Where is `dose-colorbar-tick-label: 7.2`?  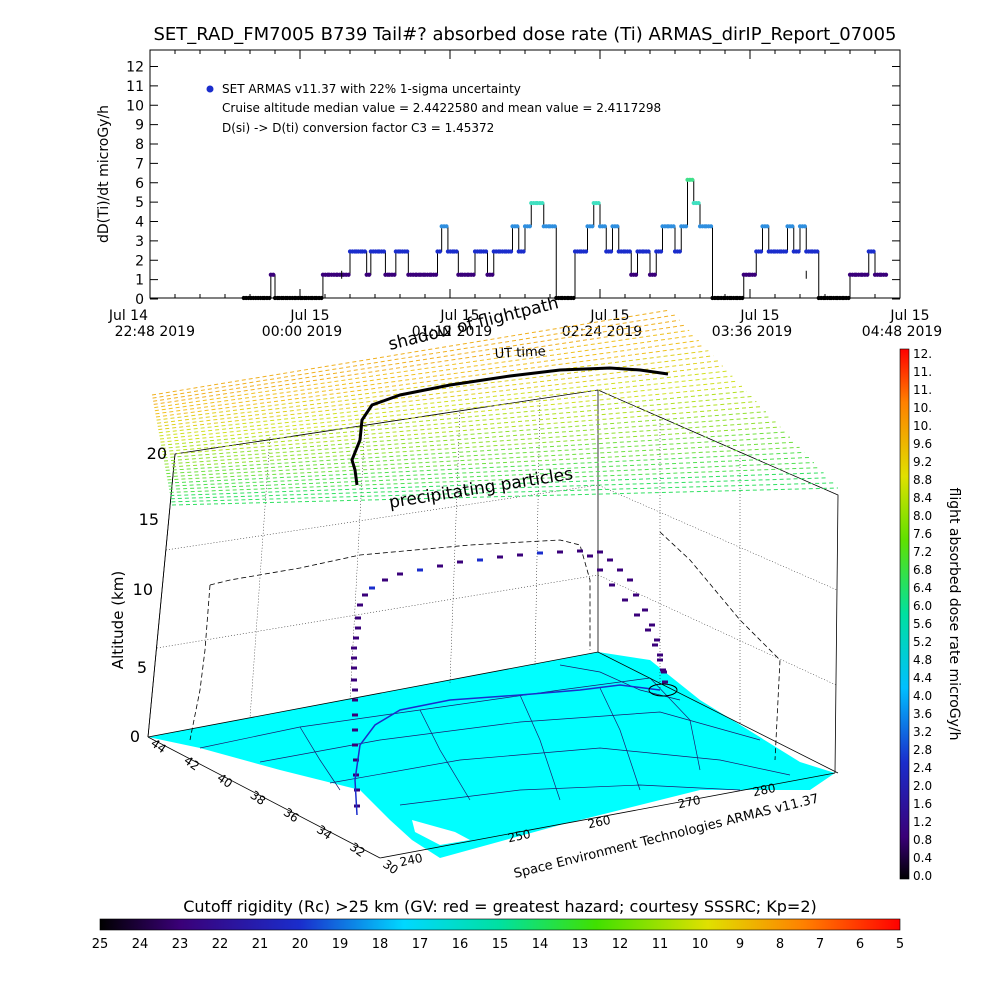
dose-colorbar-tick-label: 7.2 is located at coordinates (922, 552).